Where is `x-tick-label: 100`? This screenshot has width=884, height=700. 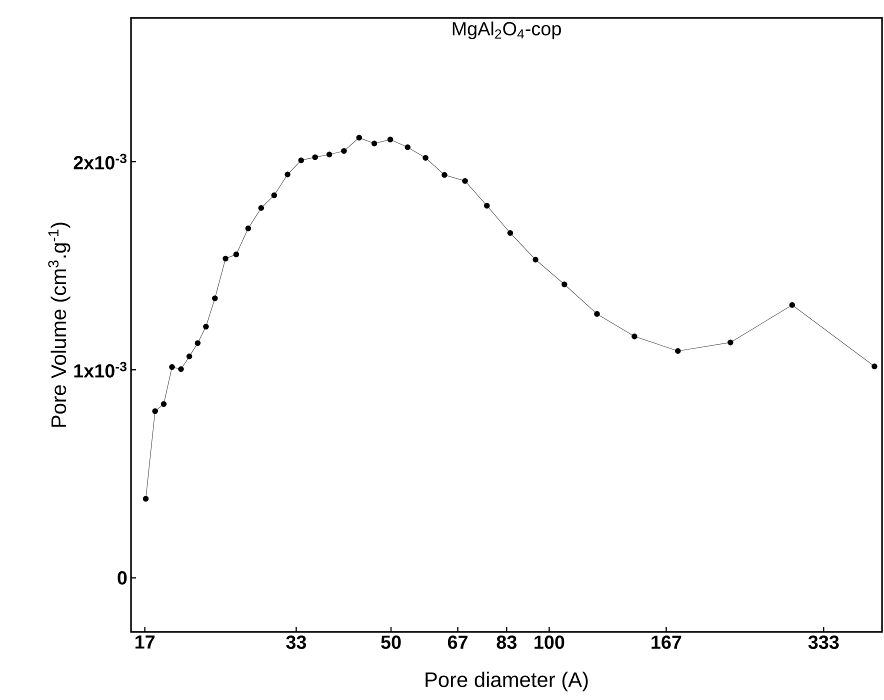 x-tick-label: 100 is located at coordinates (549, 642).